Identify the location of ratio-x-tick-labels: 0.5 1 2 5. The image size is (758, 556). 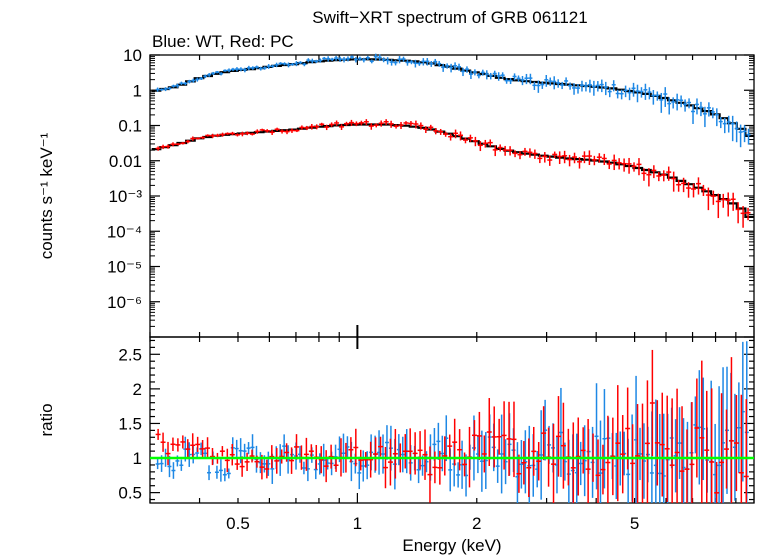
(432, 523).